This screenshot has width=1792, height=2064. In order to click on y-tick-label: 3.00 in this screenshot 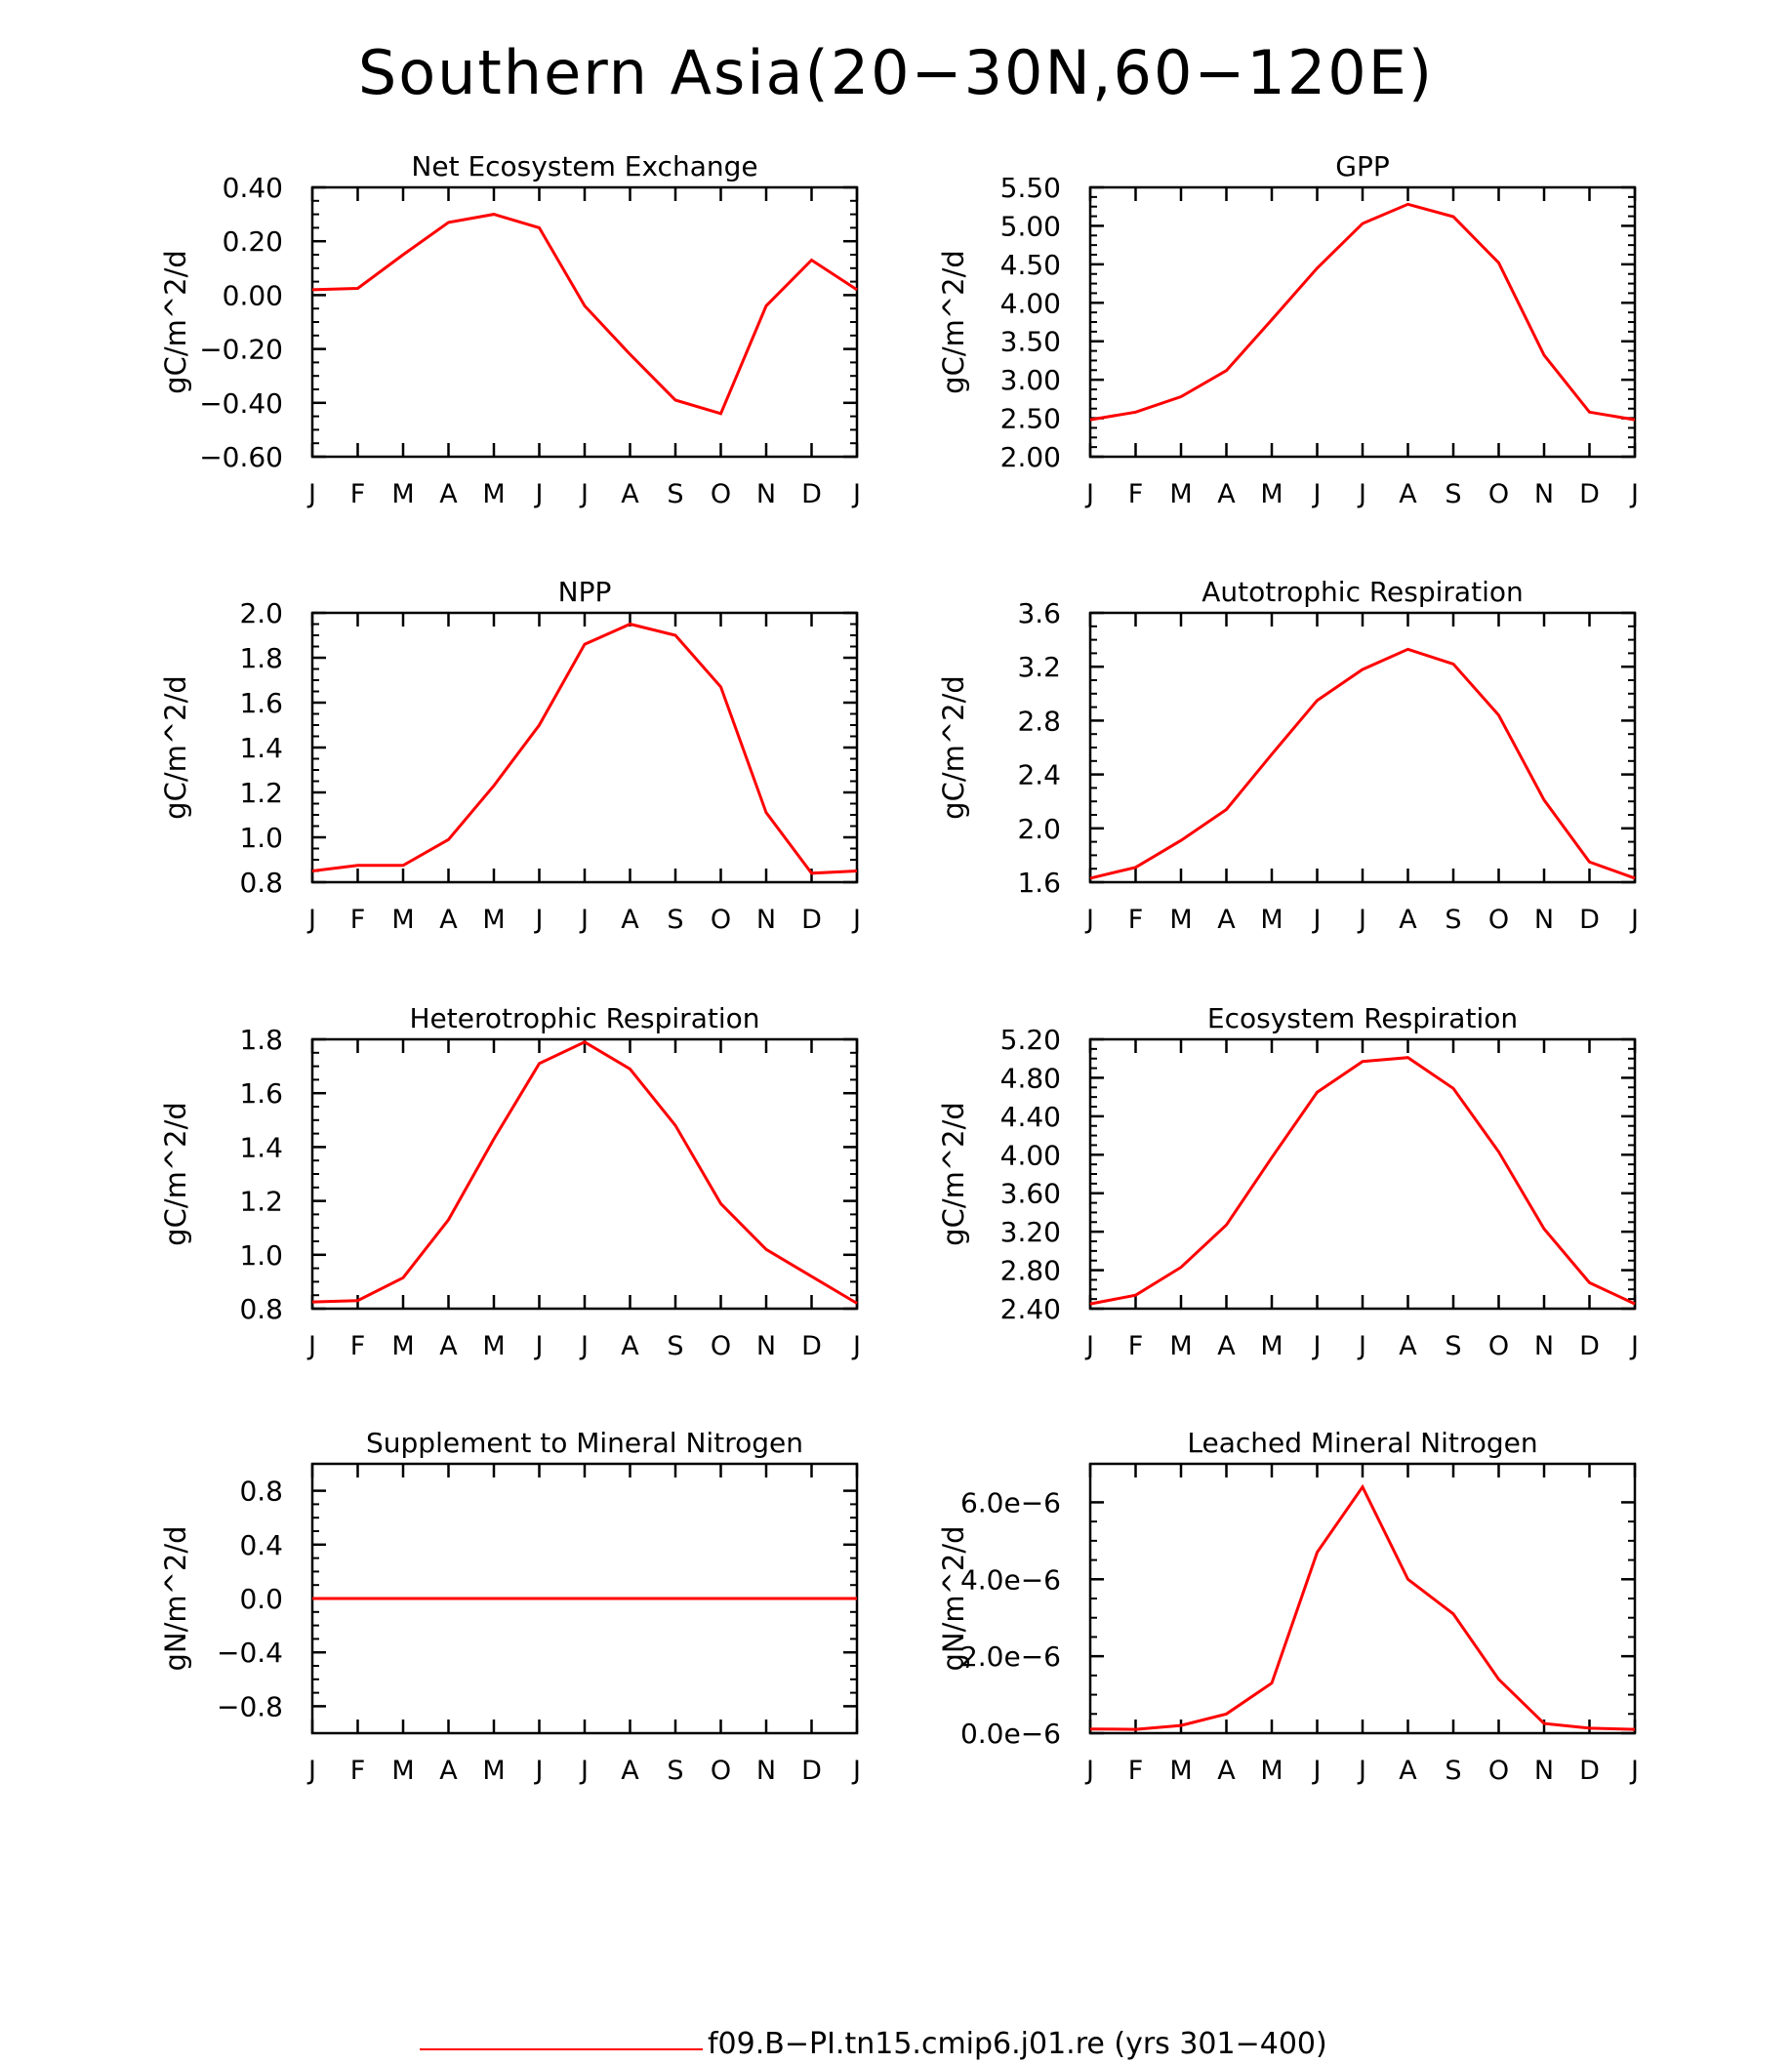, I will do `click(1030, 380)`.